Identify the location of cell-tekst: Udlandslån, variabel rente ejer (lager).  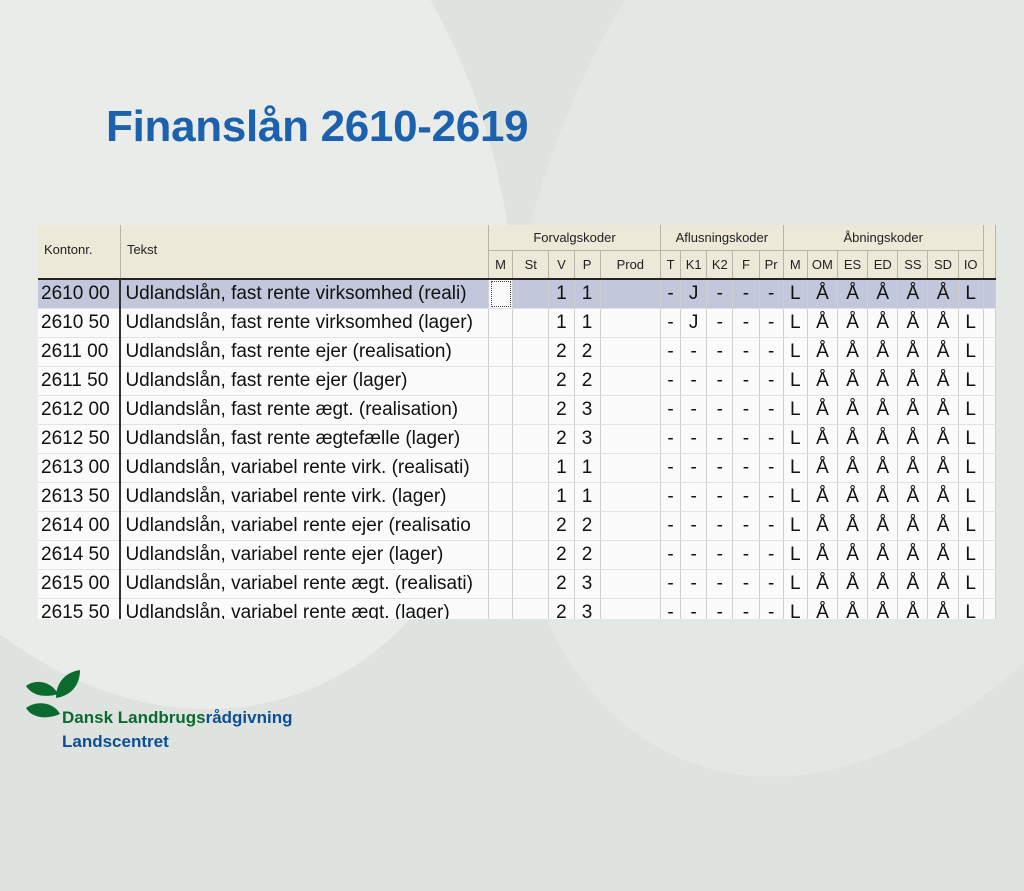
(305, 555).